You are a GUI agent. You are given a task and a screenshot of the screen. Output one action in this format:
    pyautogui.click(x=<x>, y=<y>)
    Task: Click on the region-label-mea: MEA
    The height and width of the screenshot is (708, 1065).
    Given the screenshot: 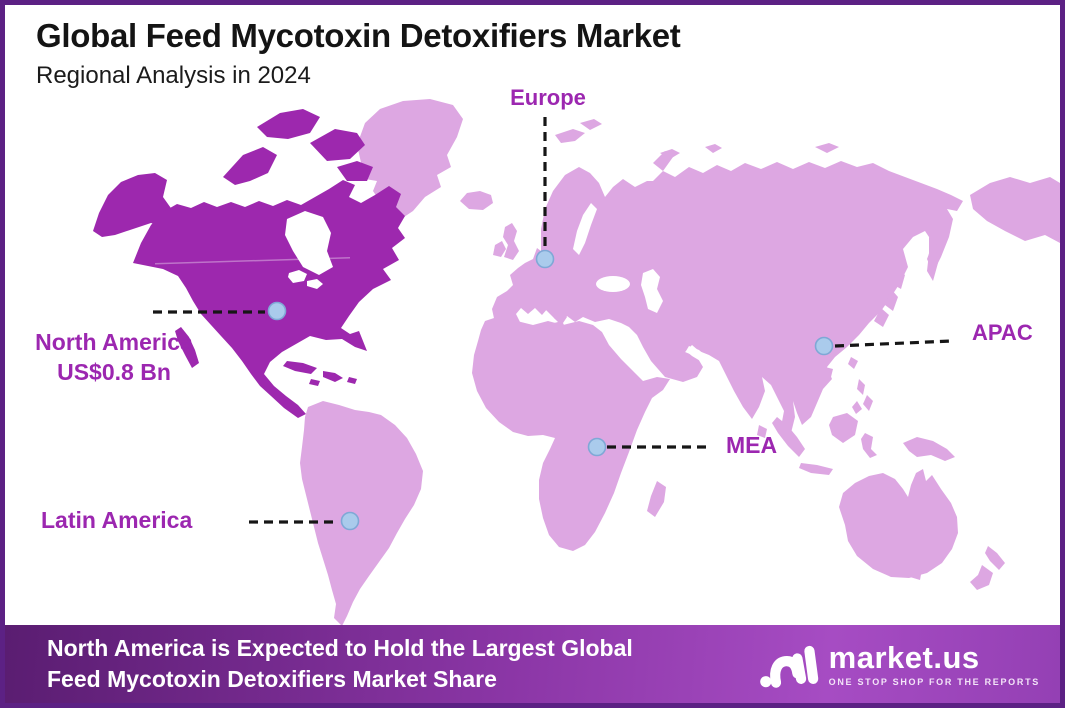 What is the action you would take?
    pyautogui.click(x=752, y=445)
    